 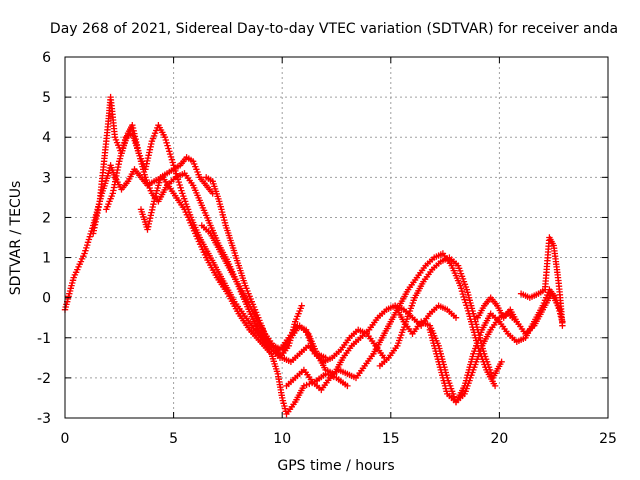 What do you see at coordinates (173, 439) in the screenshot?
I see `x-tick-label: 5` at bounding box center [173, 439].